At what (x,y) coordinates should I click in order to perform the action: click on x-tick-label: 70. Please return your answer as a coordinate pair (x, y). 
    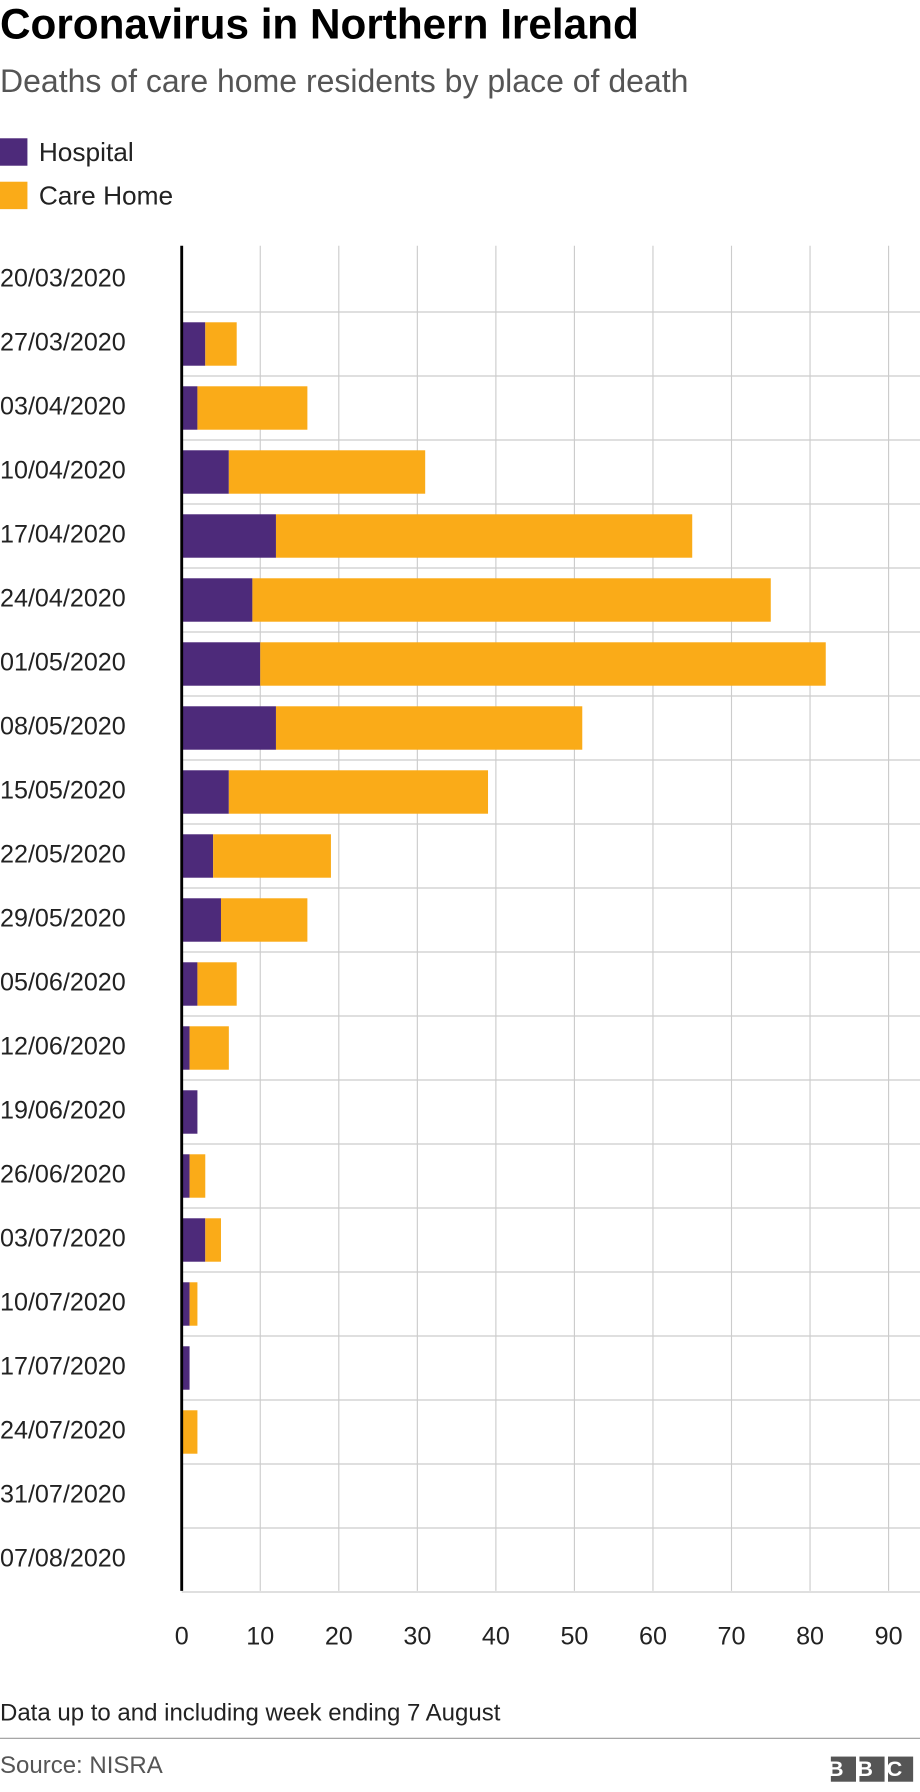
    Looking at the image, I should click on (732, 1636).